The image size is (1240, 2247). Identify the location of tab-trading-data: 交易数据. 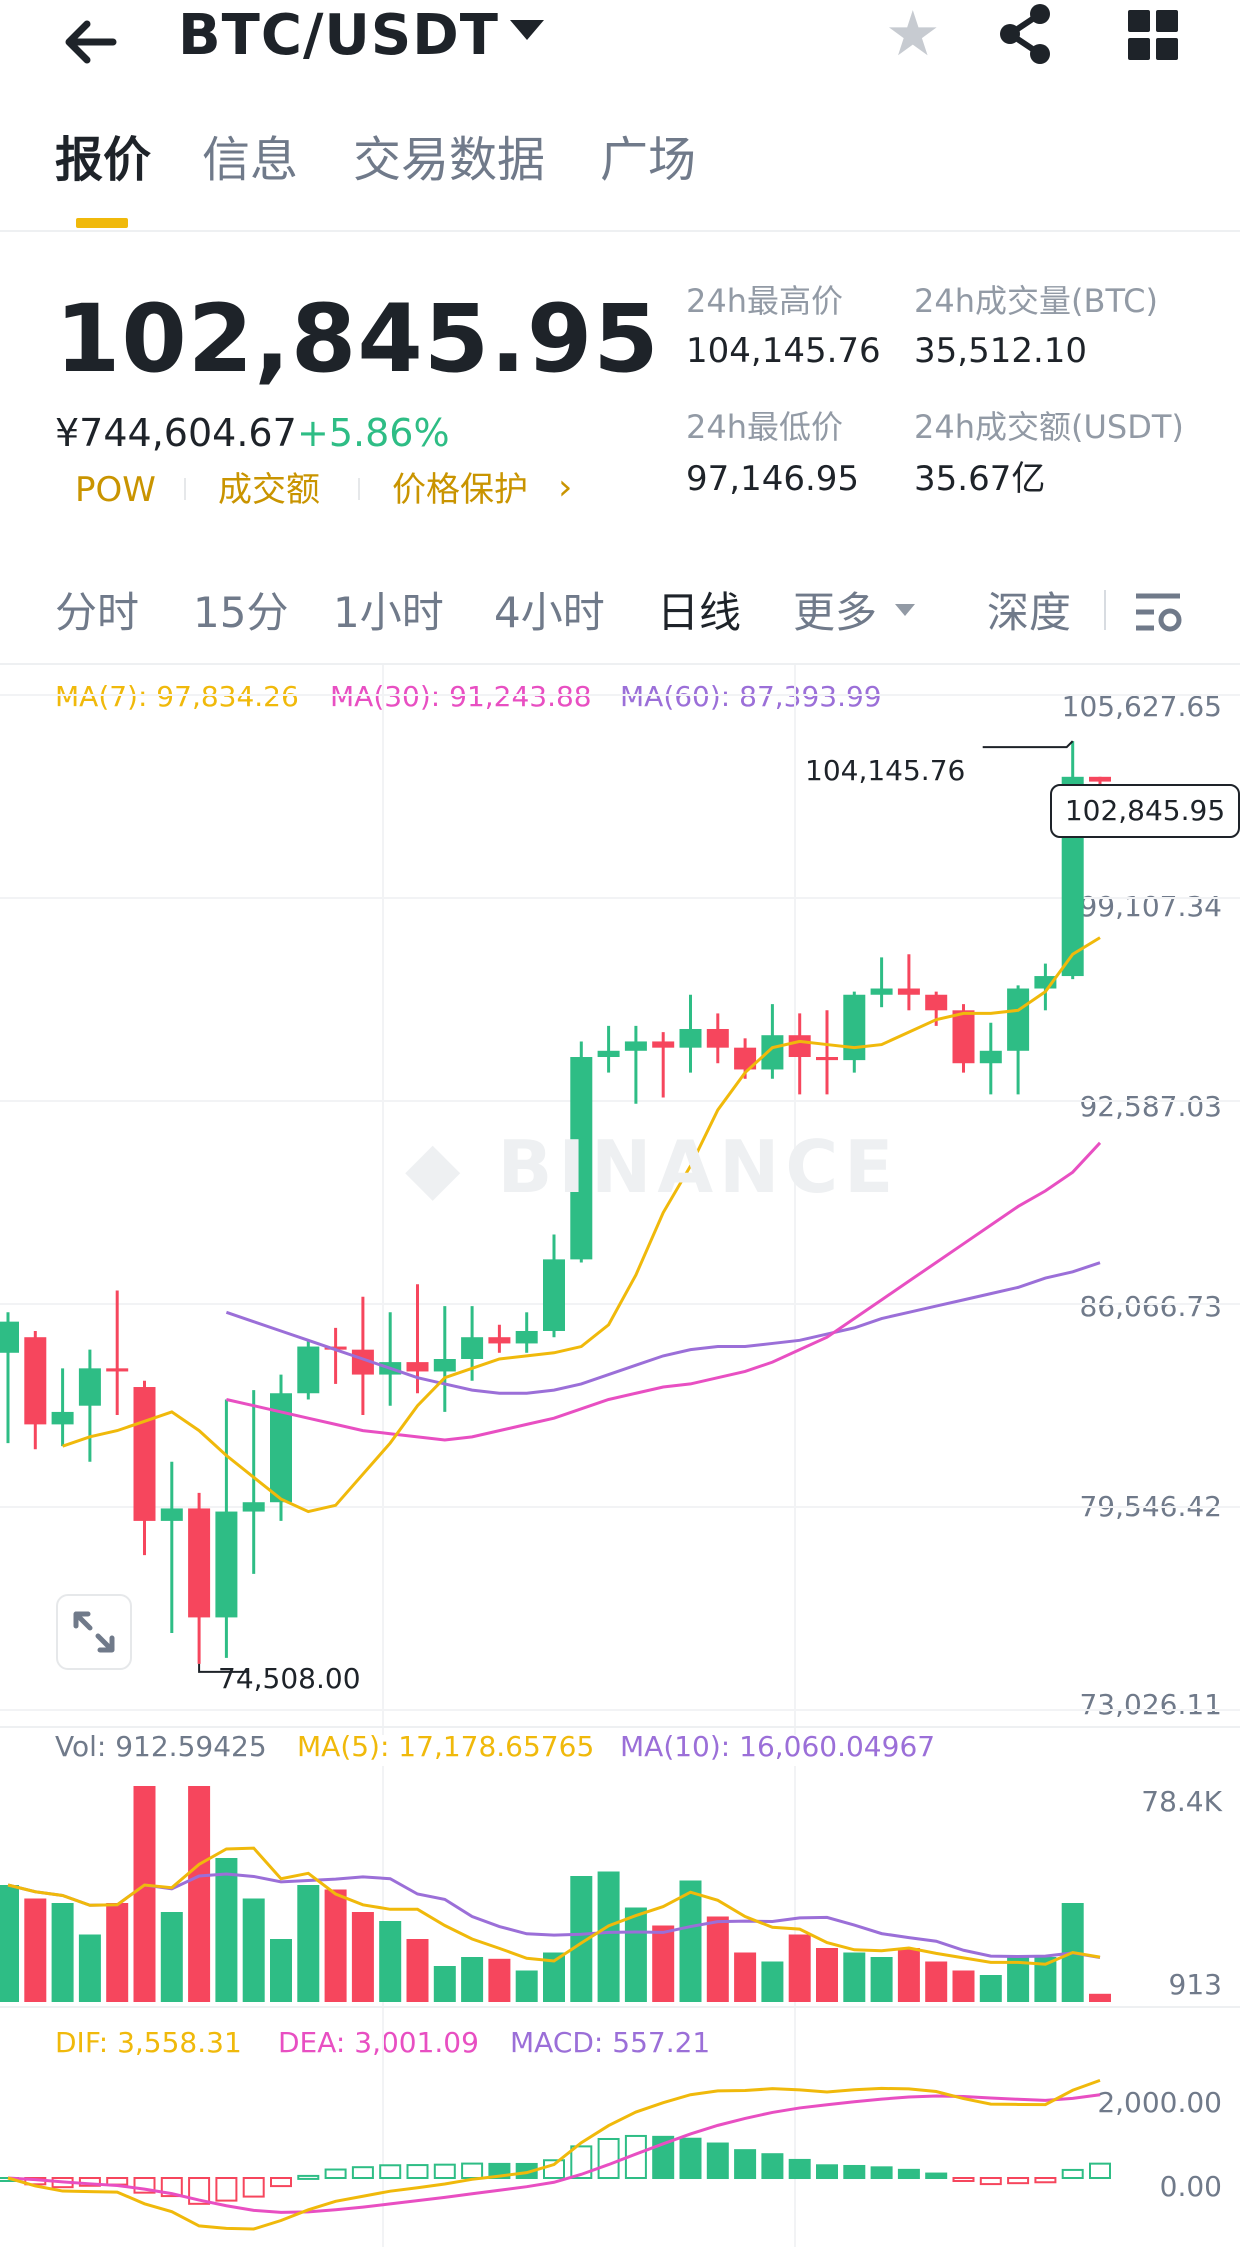
(449, 160).